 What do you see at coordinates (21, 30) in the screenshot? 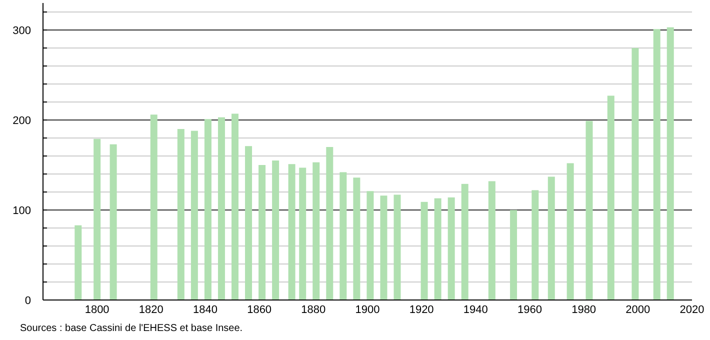
I see `y-tick-label: 300` at bounding box center [21, 30].